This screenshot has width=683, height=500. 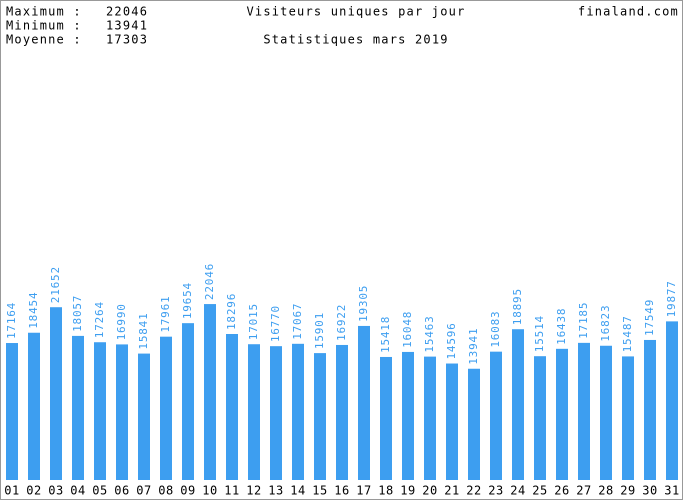 What do you see at coordinates (231, 491) in the screenshot?
I see `x-tick-label: 11` at bounding box center [231, 491].